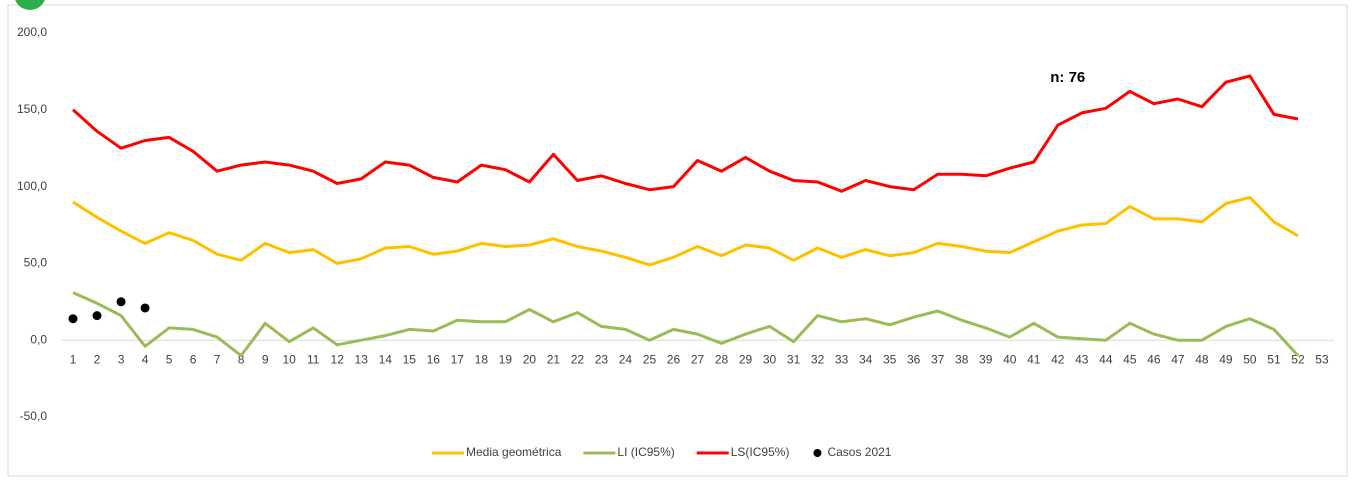 The height and width of the screenshot is (482, 1356). What do you see at coordinates (458, 359) in the screenshot?
I see `x-tick-label: 17` at bounding box center [458, 359].